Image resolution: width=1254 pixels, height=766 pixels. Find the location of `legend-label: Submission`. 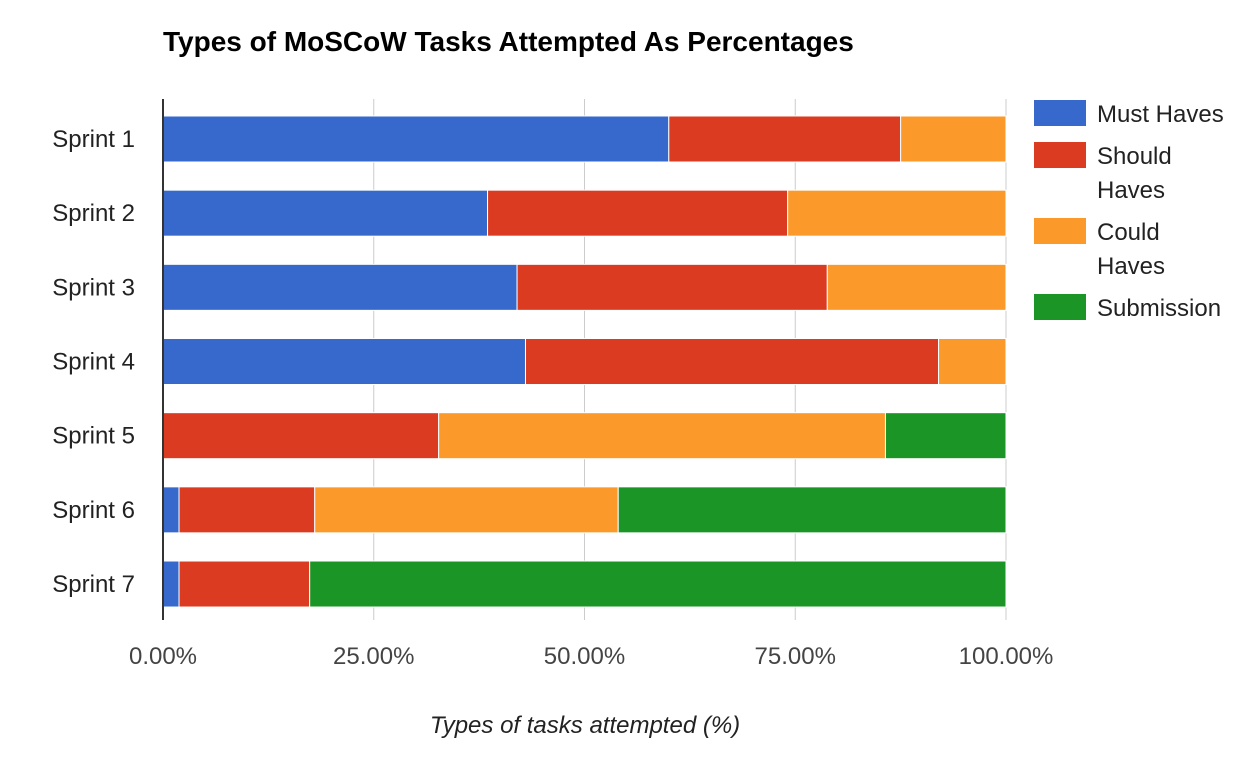

legend-label: Submission is located at coordinates (1159, 308).